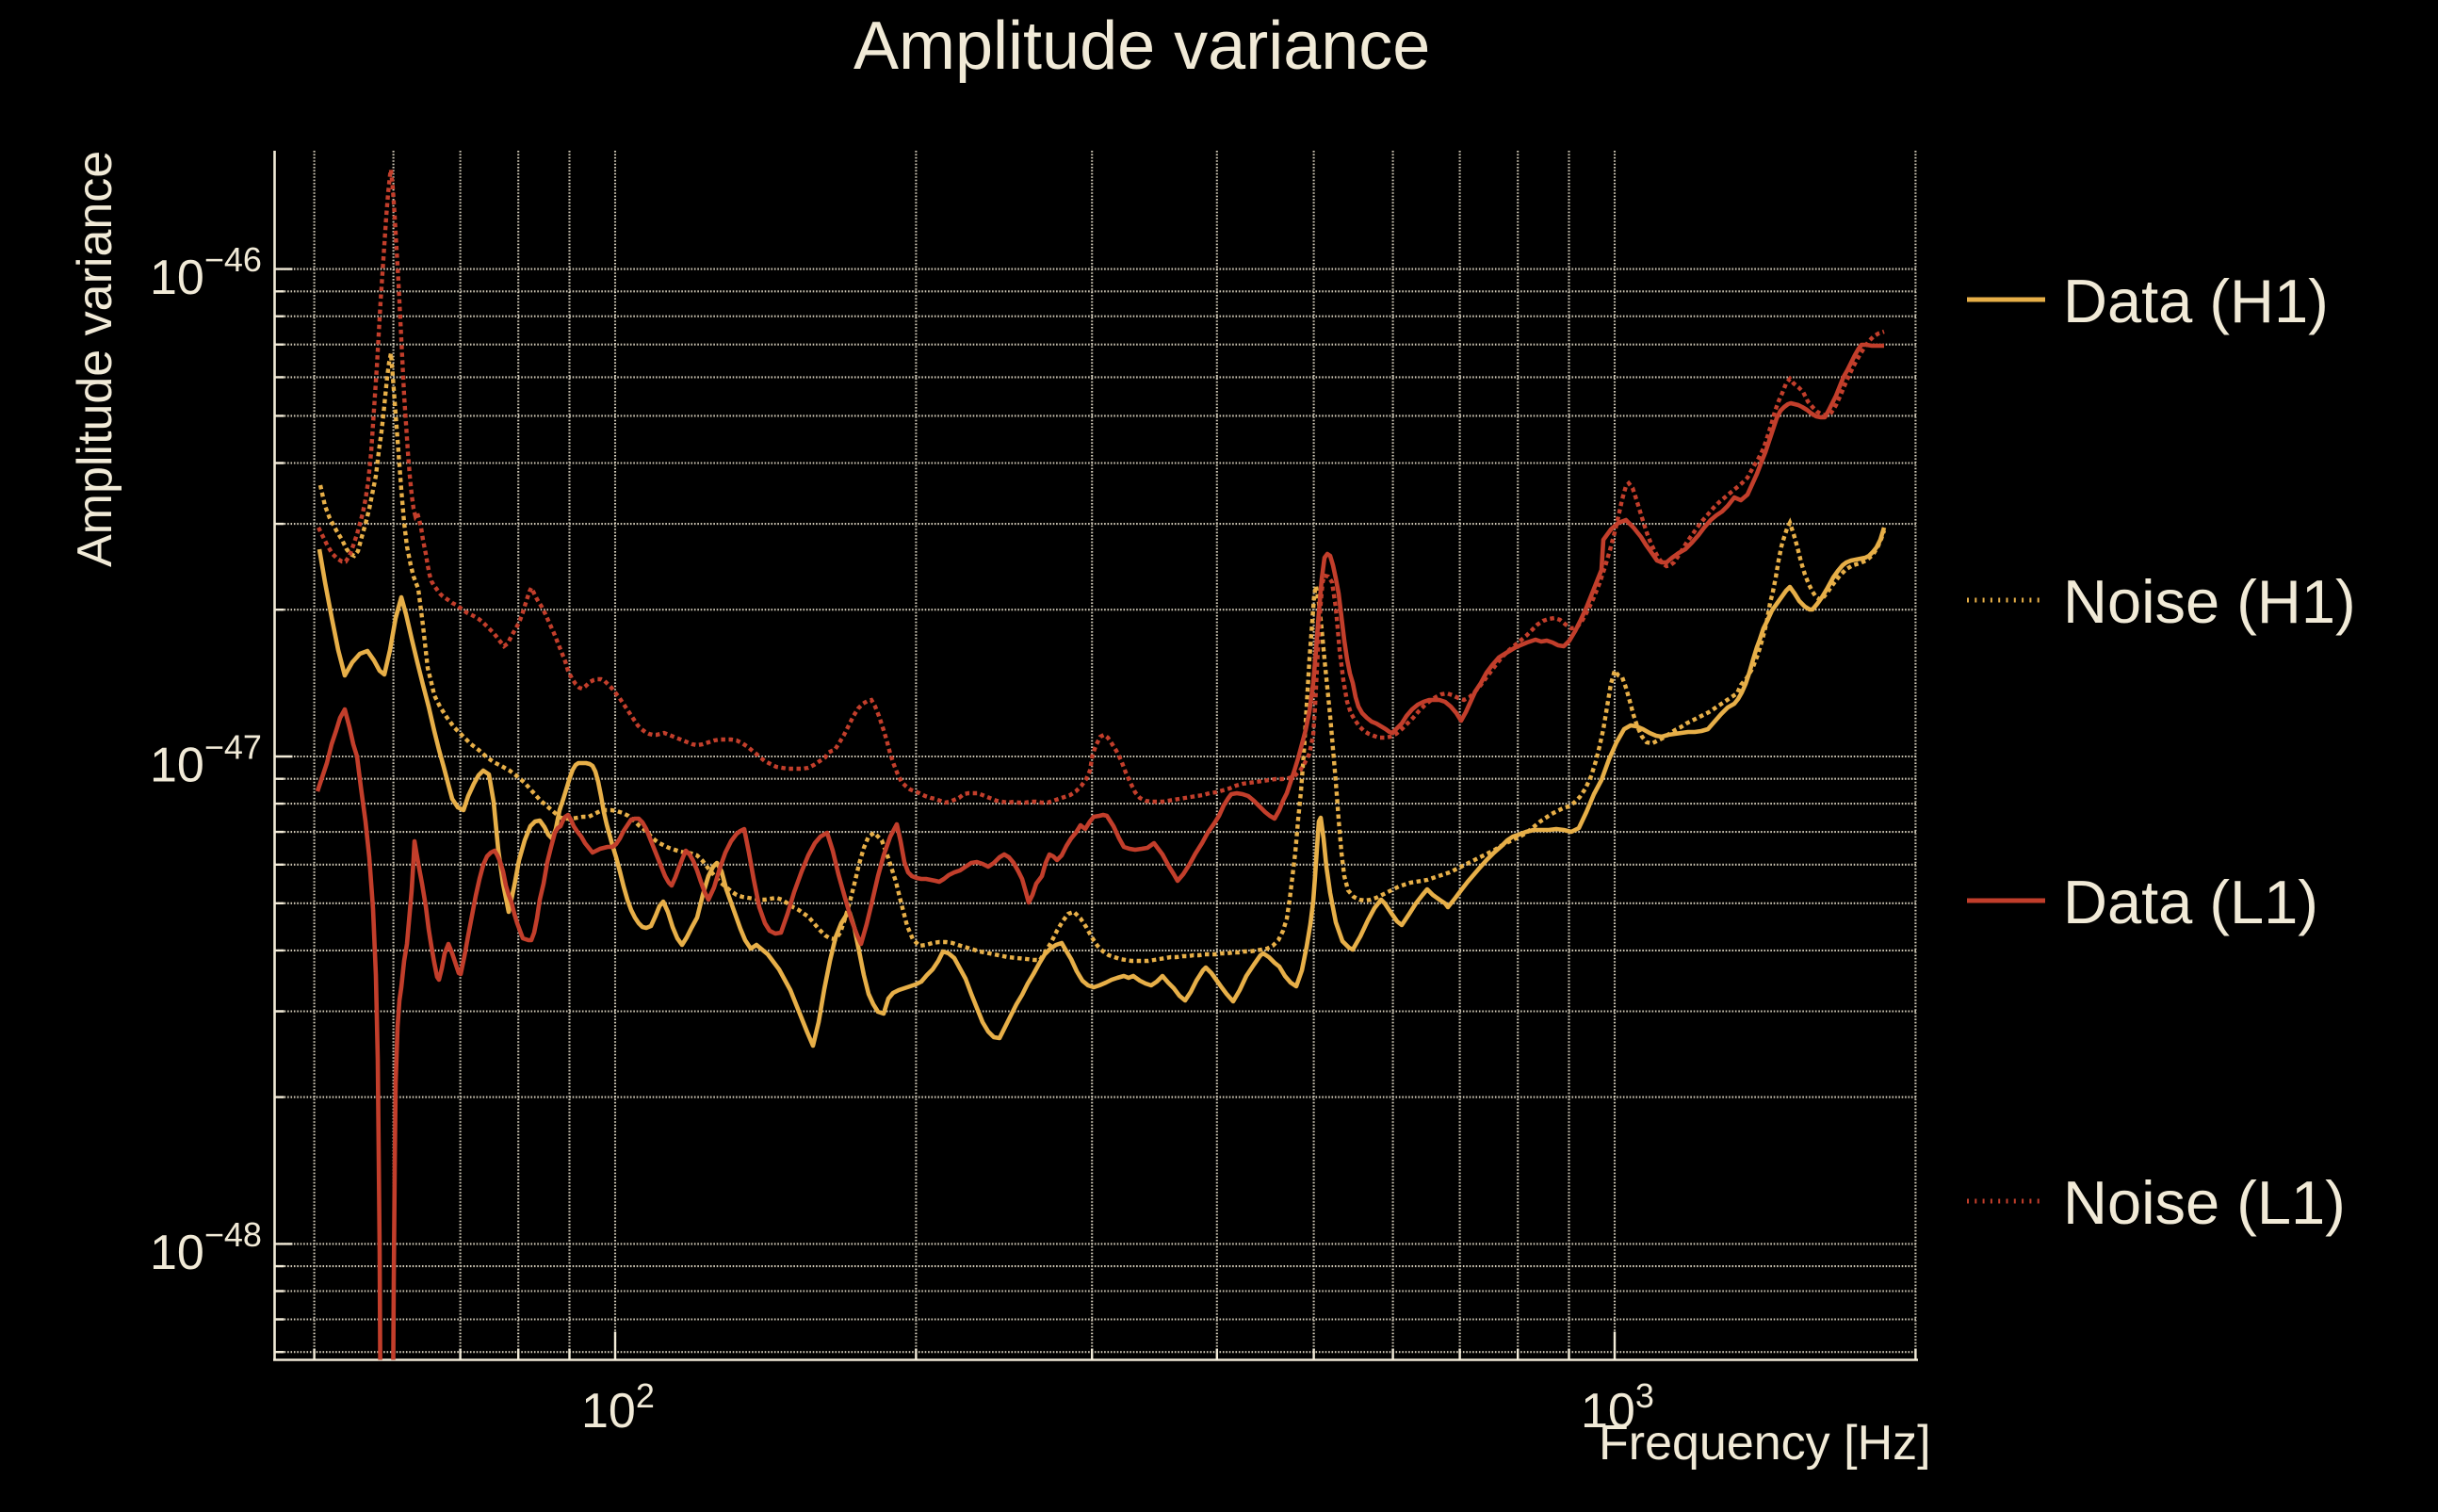 The image size is (2438, 1512). What do you see at coordinates (2196, 301) in the screenshot?
I see `svg-text: Data (H1)` at bounding box center [2196, 301].